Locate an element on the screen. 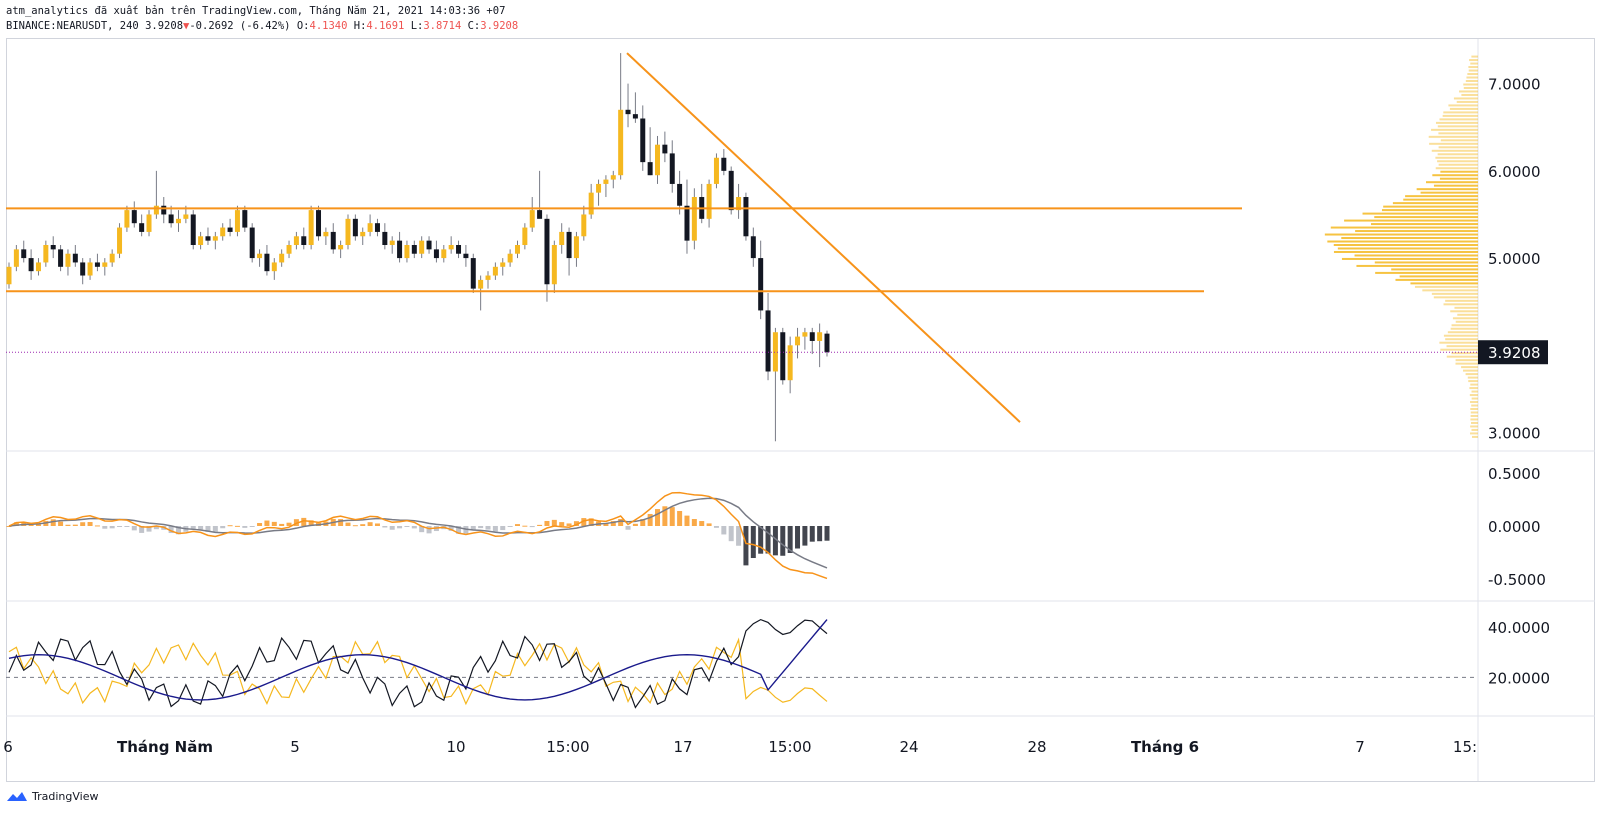 The width and height of the screenshot is (1600, 815). dmi-minus-line is located at coordinates (418, 671).